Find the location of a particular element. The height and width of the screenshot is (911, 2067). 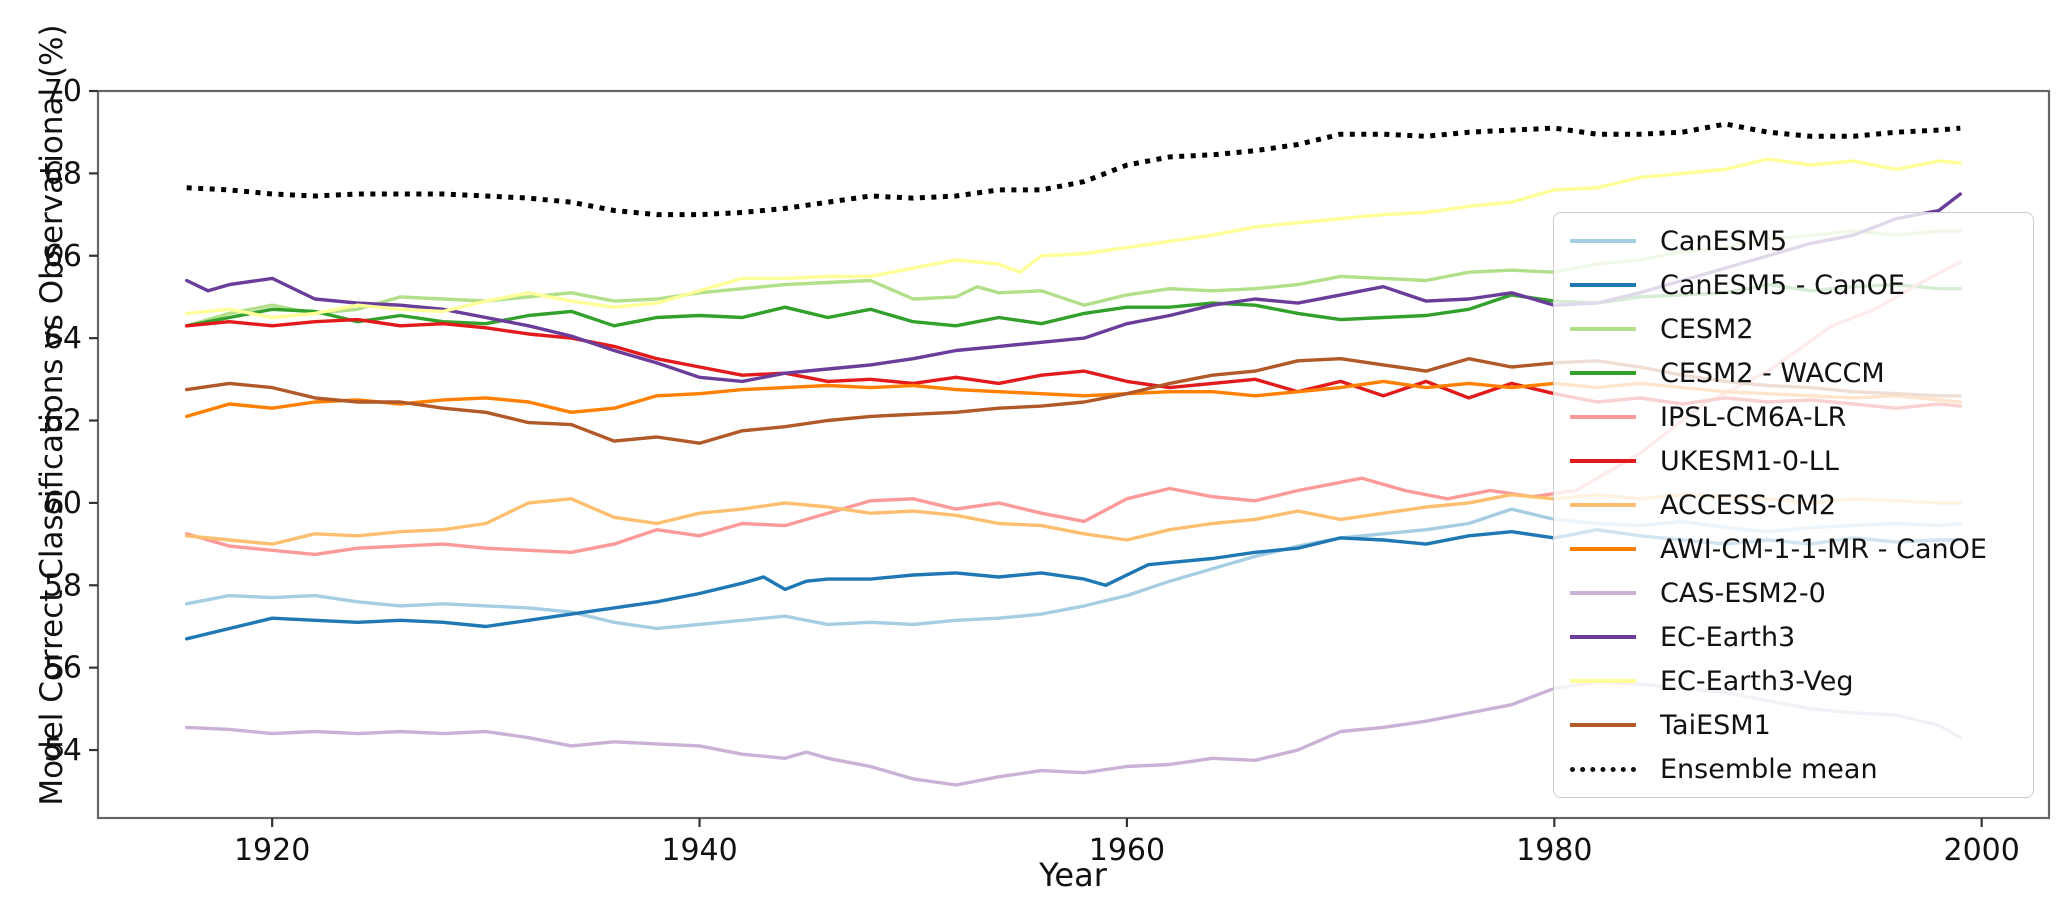

legend-item: IPSL-CM6A-LR is located at coordinates (1793, 417).